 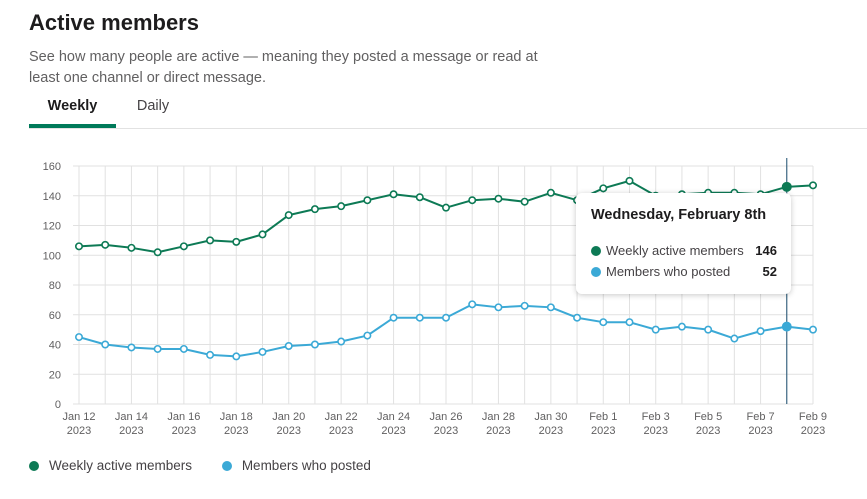 I want to click on legend-label: Weekly active members, so click(x=121, y=465).